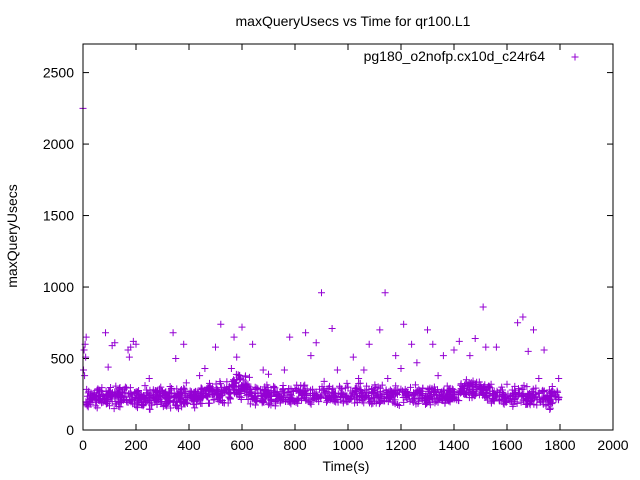  Describe the element at coordinates (346, 466) in the screenshot. I see `x-axis-label: Time(s)` at that location.